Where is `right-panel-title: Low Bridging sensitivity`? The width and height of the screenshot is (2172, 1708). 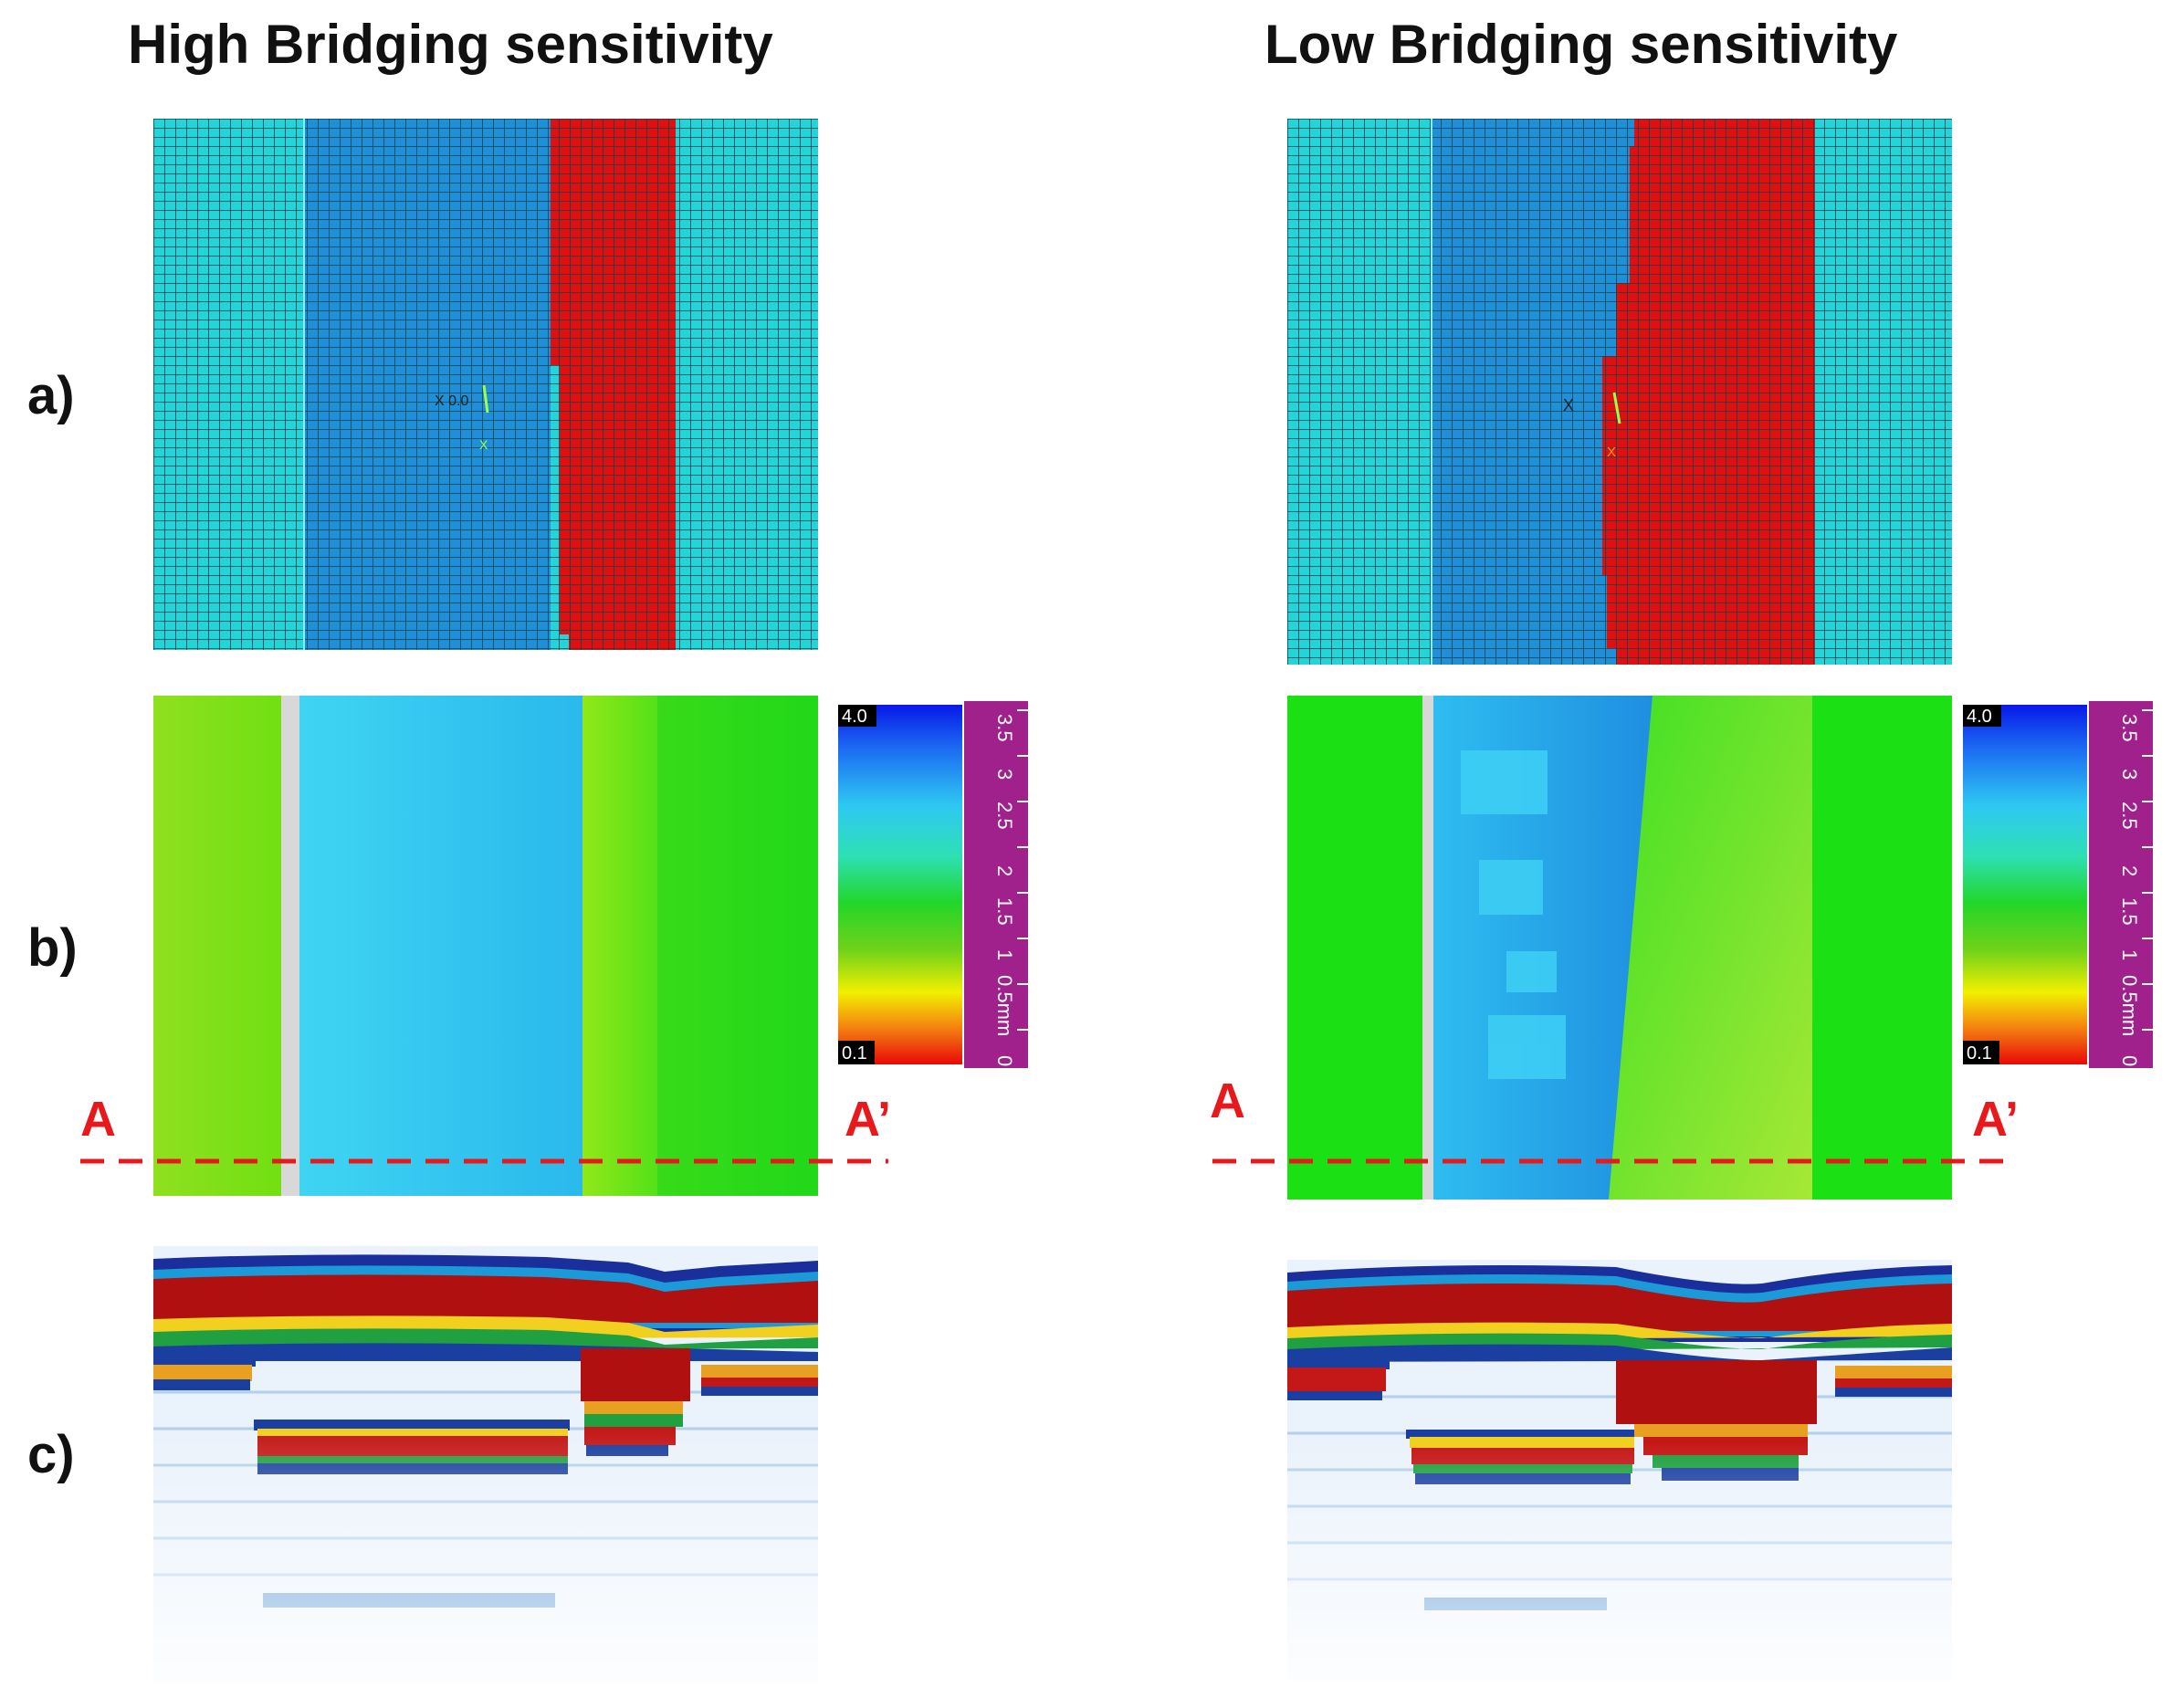 right-panel-title: Low Bridging sensitivity is located at coordinates (1581, 45).